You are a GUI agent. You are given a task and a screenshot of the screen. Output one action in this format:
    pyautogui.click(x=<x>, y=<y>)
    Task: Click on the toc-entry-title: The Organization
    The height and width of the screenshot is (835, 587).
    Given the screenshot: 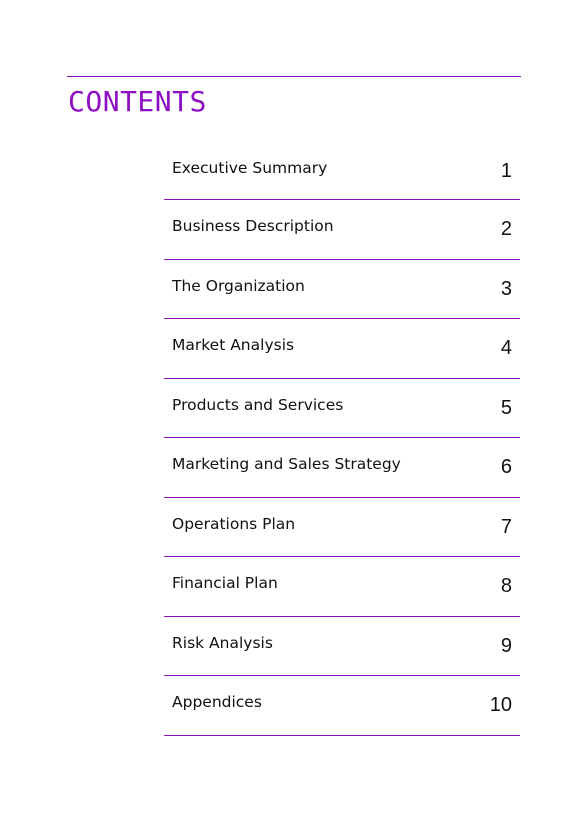 What is the action you would take?
    pyautogui.click(x=238, y=285)
    